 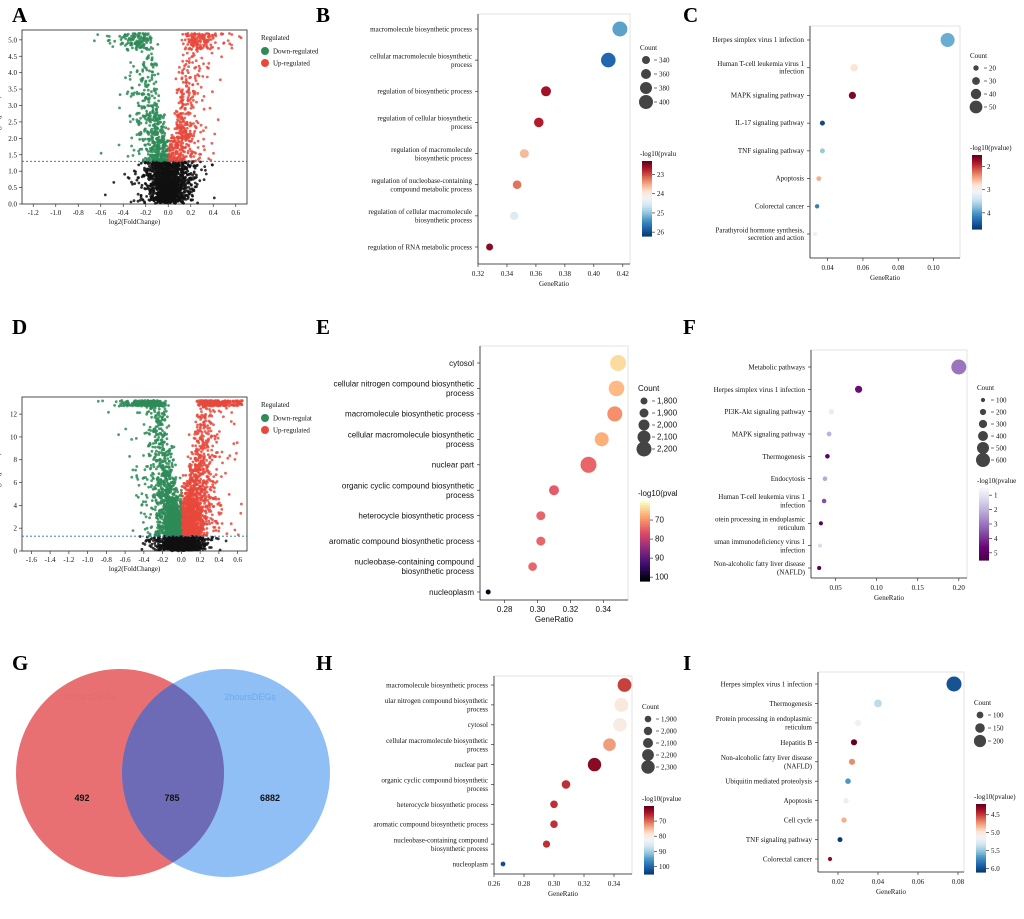 What do you see at coordinates (213, 213) in the screenshot?
I see `x-tick-label: 0.4` at bounding box center [213, 213].